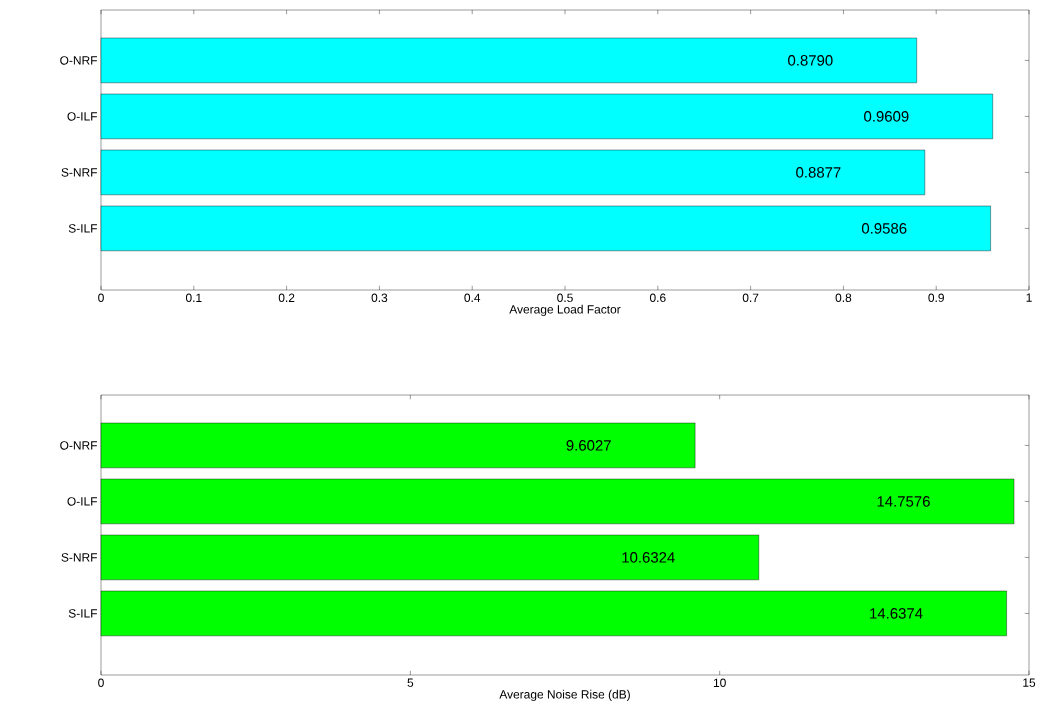 This screenshot has width=1060, height=727. What do you see at coordinates (564, 695) in the screenshot?
I see `x-axis-title: Average Noise Rise (dB)` at bounding box center [564, 695].